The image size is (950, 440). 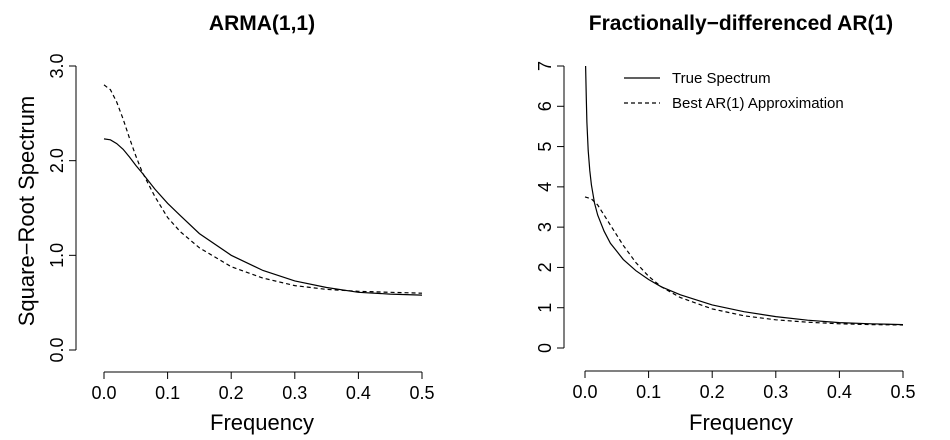 I want to click on arma-x-tick-label: 0.0, so click(x=103, y=393).